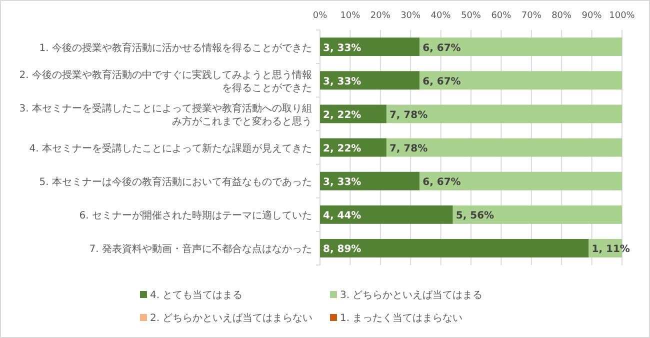  What do you see at coordinates (350, 16) in the screenshot?
I see `x-tick-label: 10%` at bounding box center [350, 16].